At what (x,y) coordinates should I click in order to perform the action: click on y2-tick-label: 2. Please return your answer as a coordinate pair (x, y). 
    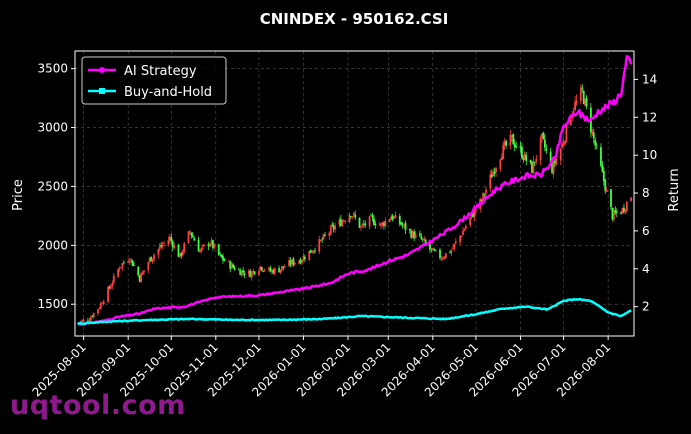
    Looking at the image, I should click on (646, 307).